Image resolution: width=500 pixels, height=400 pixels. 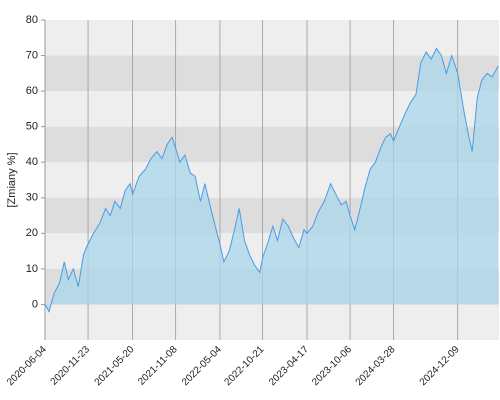 What do you see at coordinates (32, 55) in the screenshot?
I see `y-tick-label: 70` at bounding box center [32, 55].